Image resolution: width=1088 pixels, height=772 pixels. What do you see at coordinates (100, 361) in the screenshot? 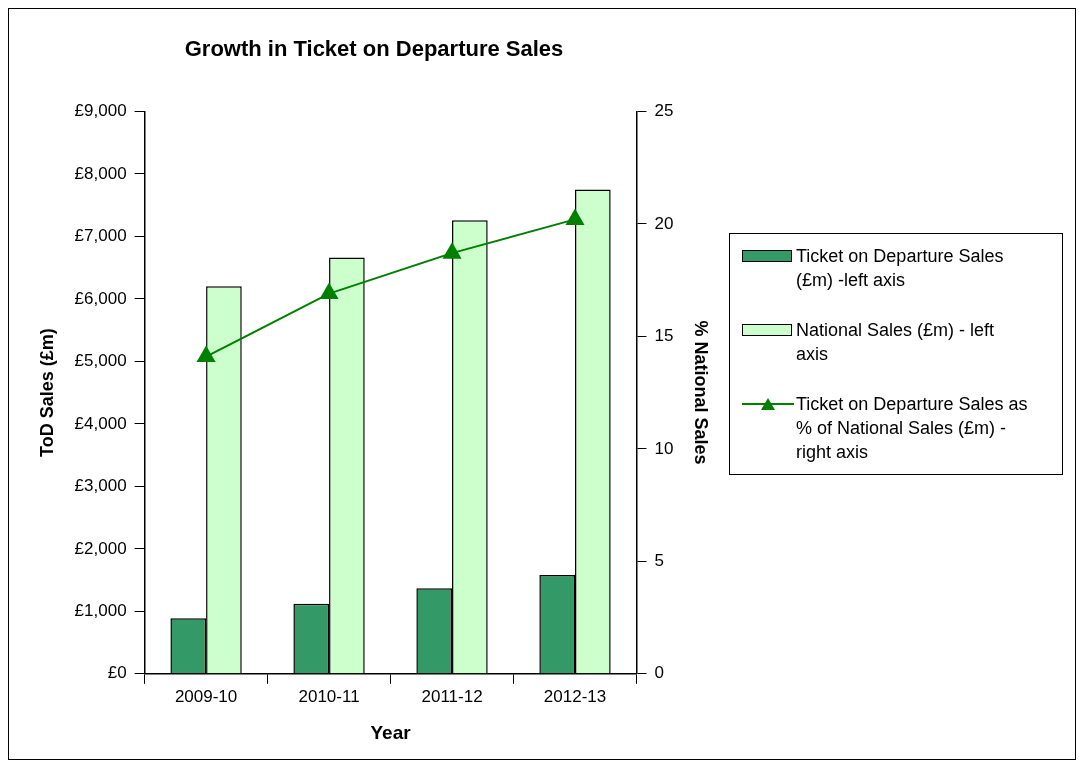
I see `y-tick-label: £5,000` at bounding box center [100, 361].